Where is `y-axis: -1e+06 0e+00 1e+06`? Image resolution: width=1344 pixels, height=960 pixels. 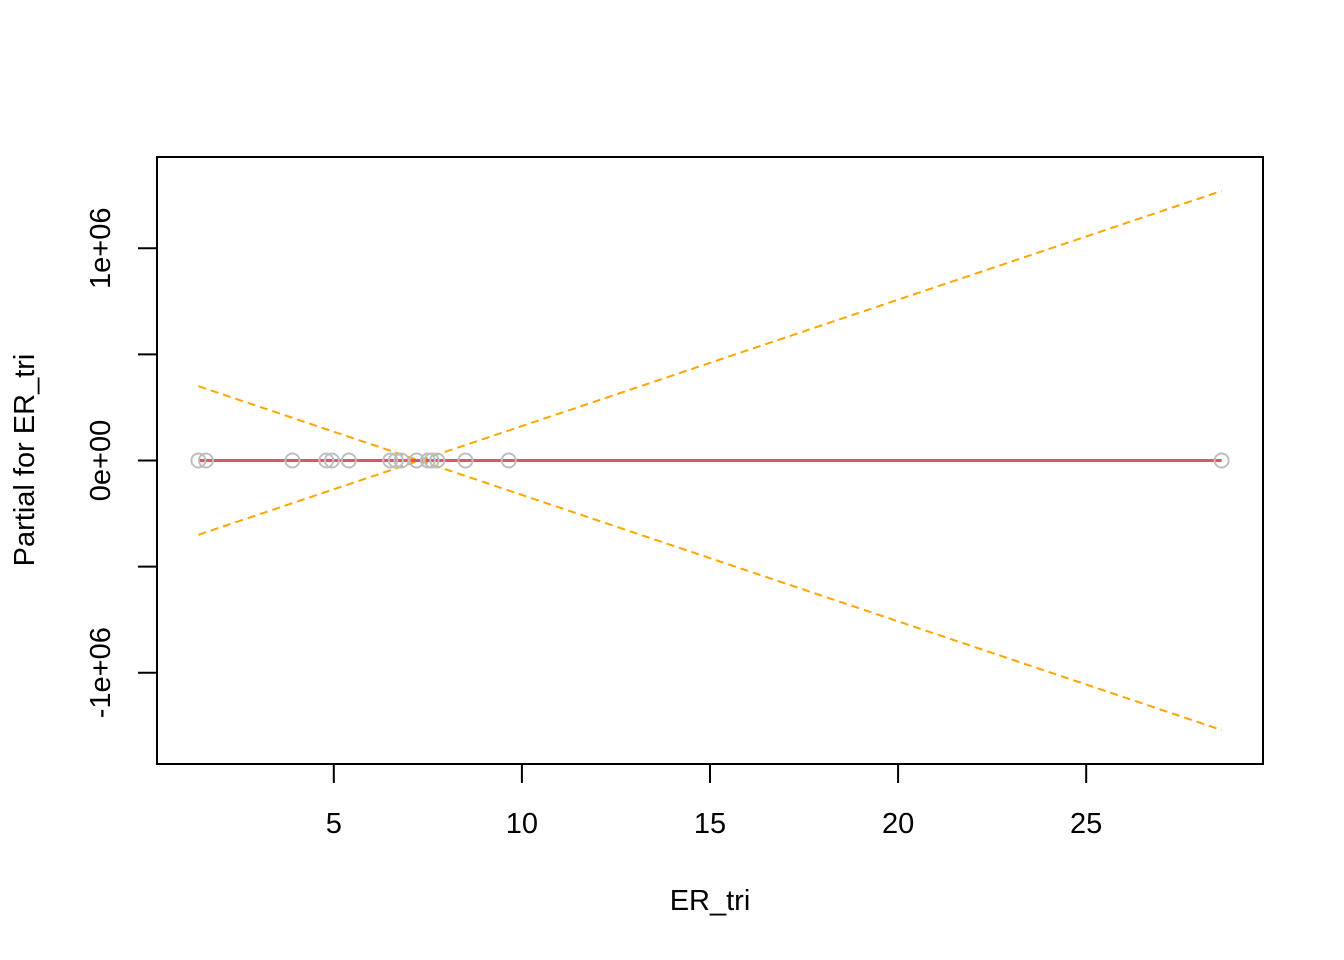 y-axis: -1e+06 0e+00 1e+06 is located at coordinates (121, 463).